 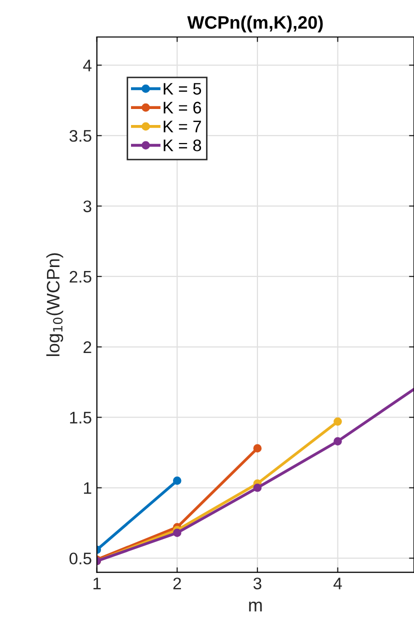 What do you see at coordinates (88, 347) in the screenshot?
I see `y-tick-label: 2` at bounding box center [88, 347].